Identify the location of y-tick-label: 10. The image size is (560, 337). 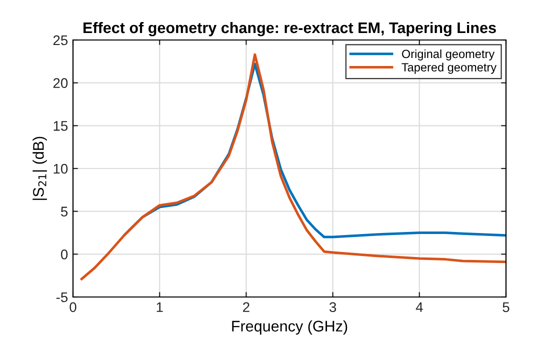
(61, 169).